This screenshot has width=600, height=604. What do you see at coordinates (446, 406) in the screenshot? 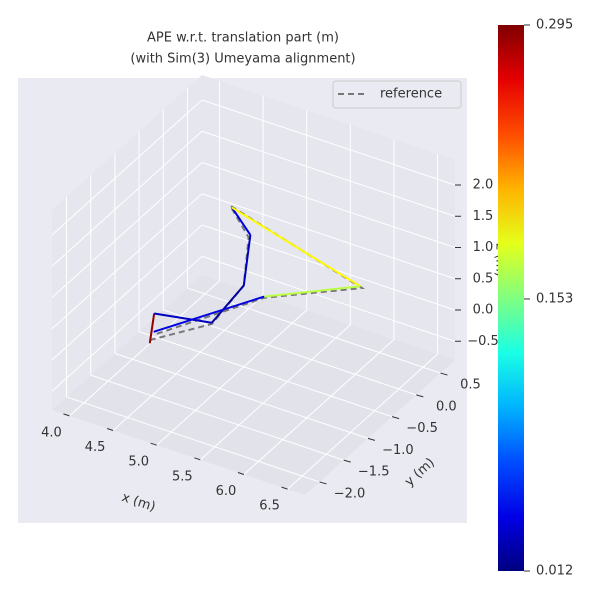
I see `y-tick-label: 0.0` at bounding box center [446, 406].